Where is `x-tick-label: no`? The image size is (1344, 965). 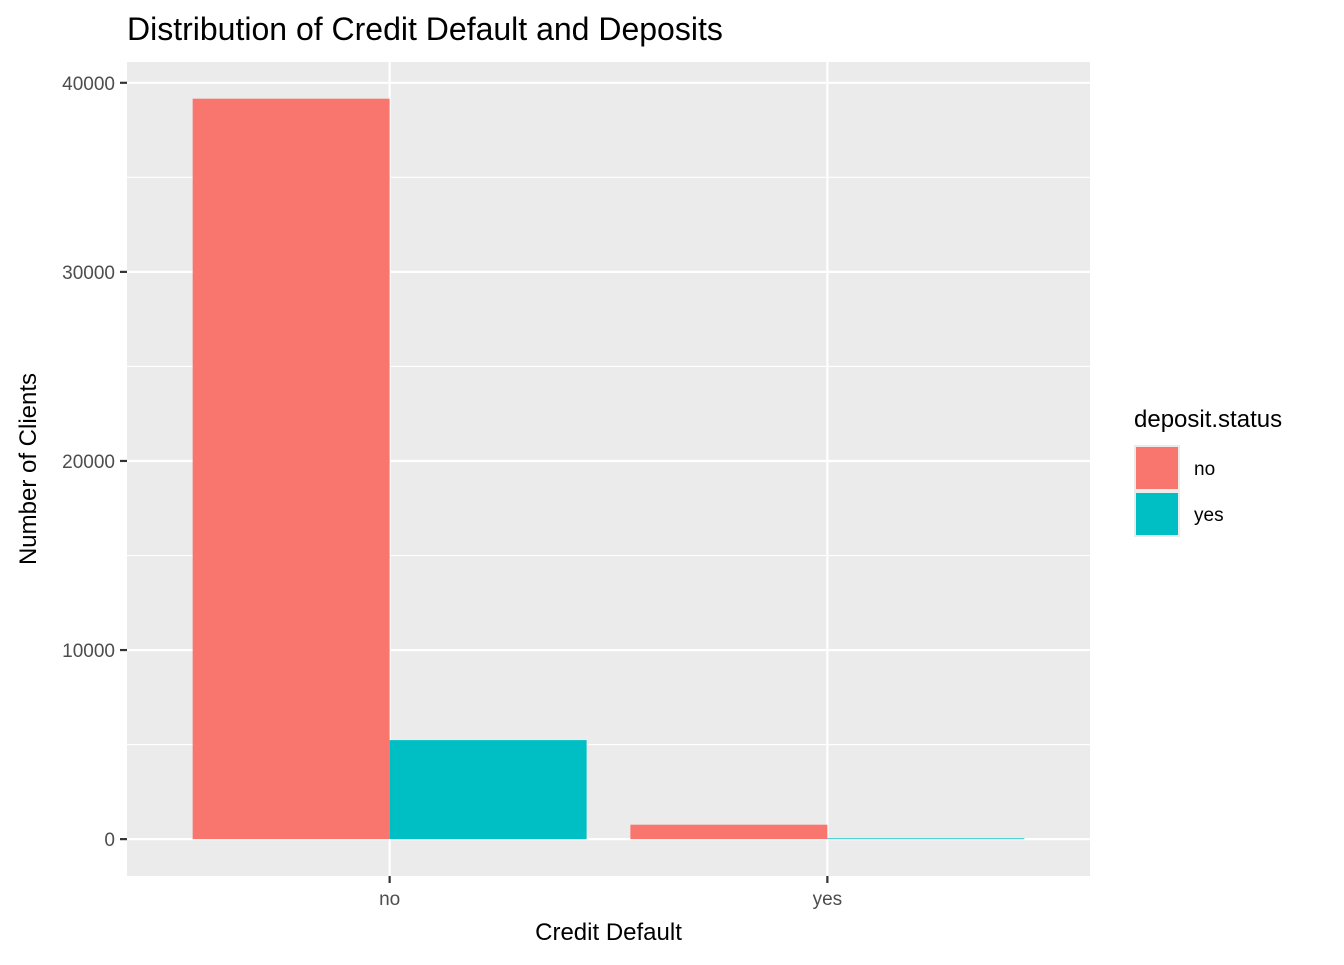
x-tick-label: no is located at coordinates (389, 899).